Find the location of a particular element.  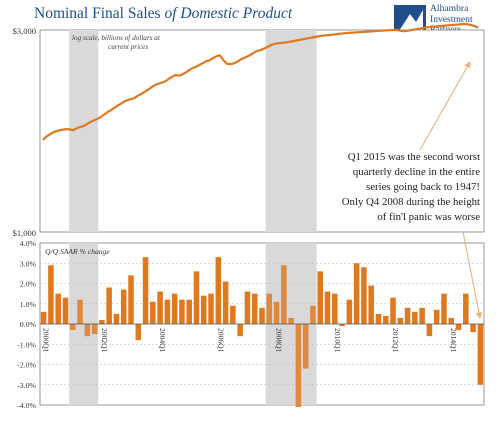

chart-note-line-1: log scale, billions of dollars at is located at coordinates (116, 38).